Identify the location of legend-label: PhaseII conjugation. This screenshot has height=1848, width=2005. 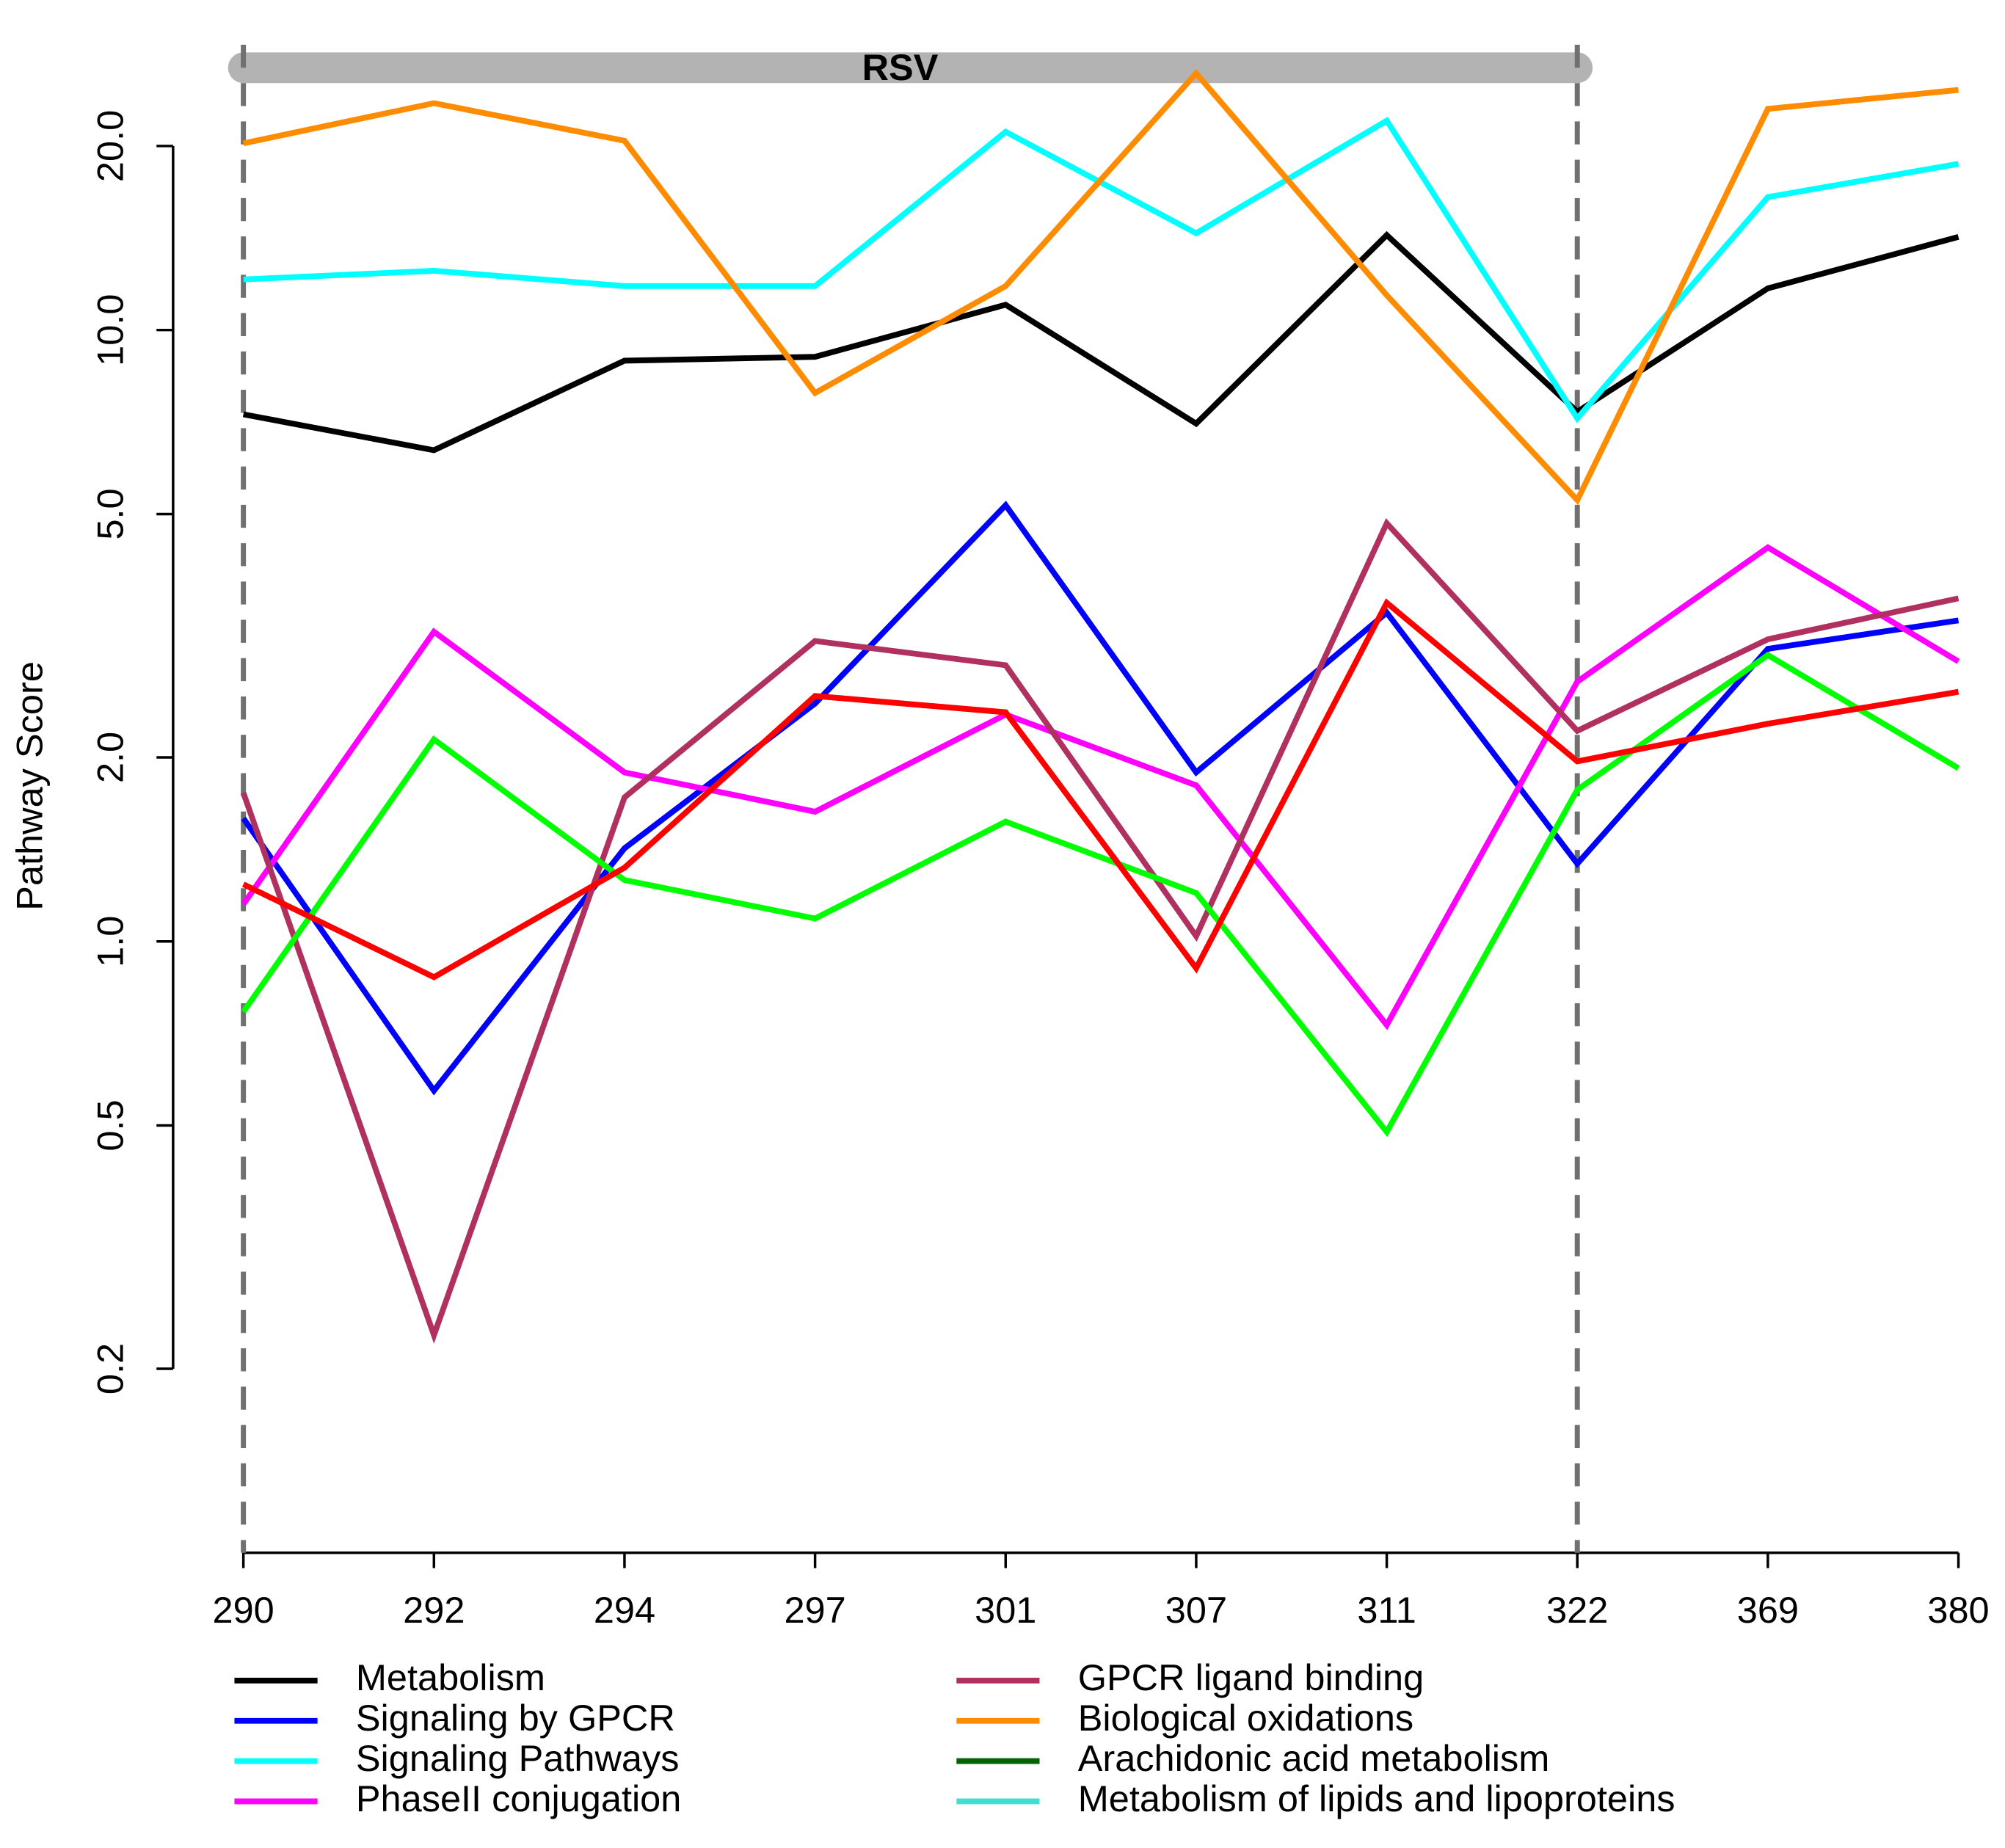
(518, 1799).